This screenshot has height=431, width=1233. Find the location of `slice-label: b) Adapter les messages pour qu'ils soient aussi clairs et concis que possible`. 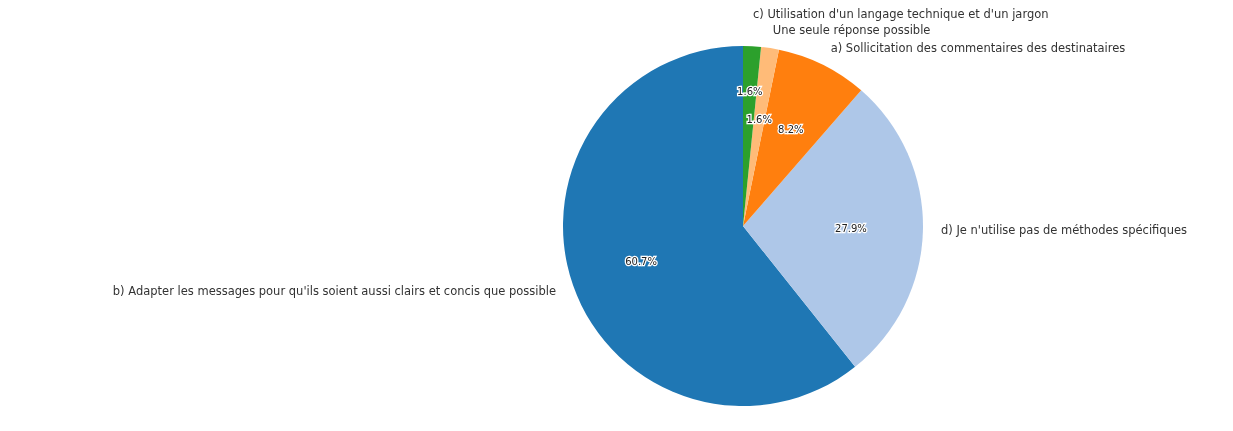

slice-label: b) Adapter les messages pour qu'ils soient aussi clairs et concis que possible is located at coordinates (334, 291).